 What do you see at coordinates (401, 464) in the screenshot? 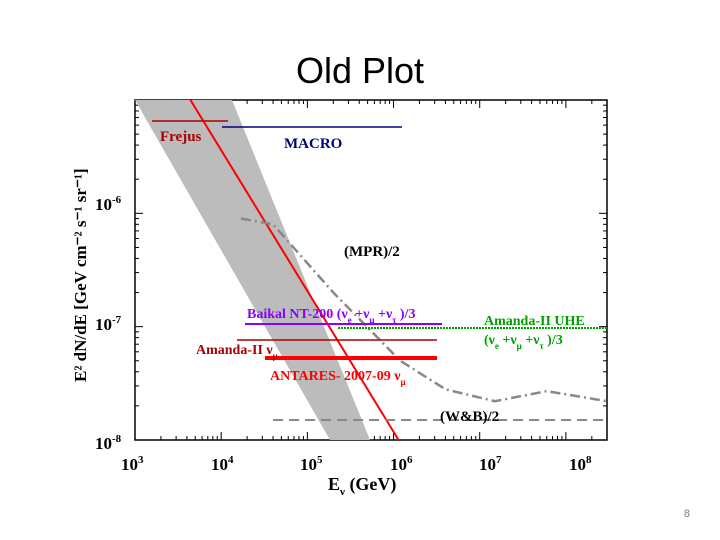
I see `x-tick-label: 10⁶` at bounding box center [401, 464].